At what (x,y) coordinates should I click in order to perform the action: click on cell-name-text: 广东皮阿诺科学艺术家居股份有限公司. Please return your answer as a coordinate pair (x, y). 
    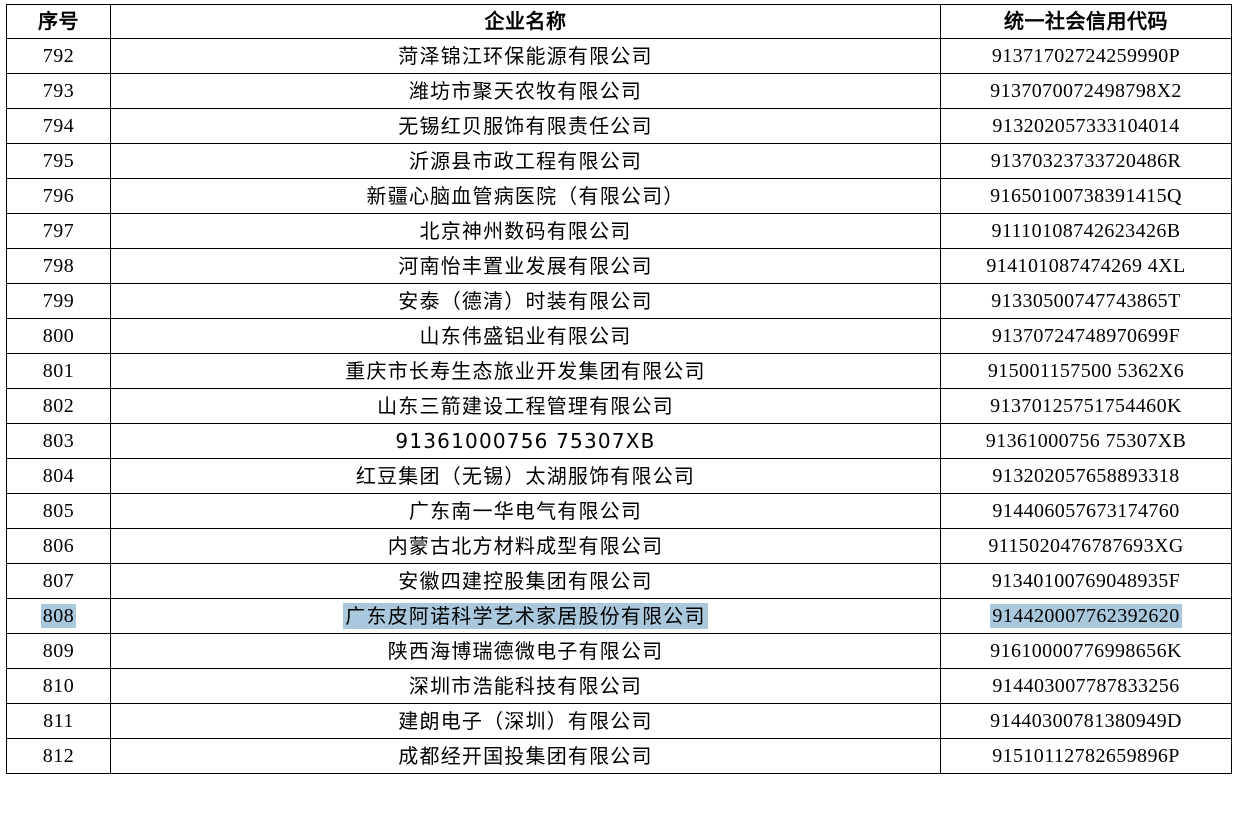
    Looking at the image, I should click on (525, 616).